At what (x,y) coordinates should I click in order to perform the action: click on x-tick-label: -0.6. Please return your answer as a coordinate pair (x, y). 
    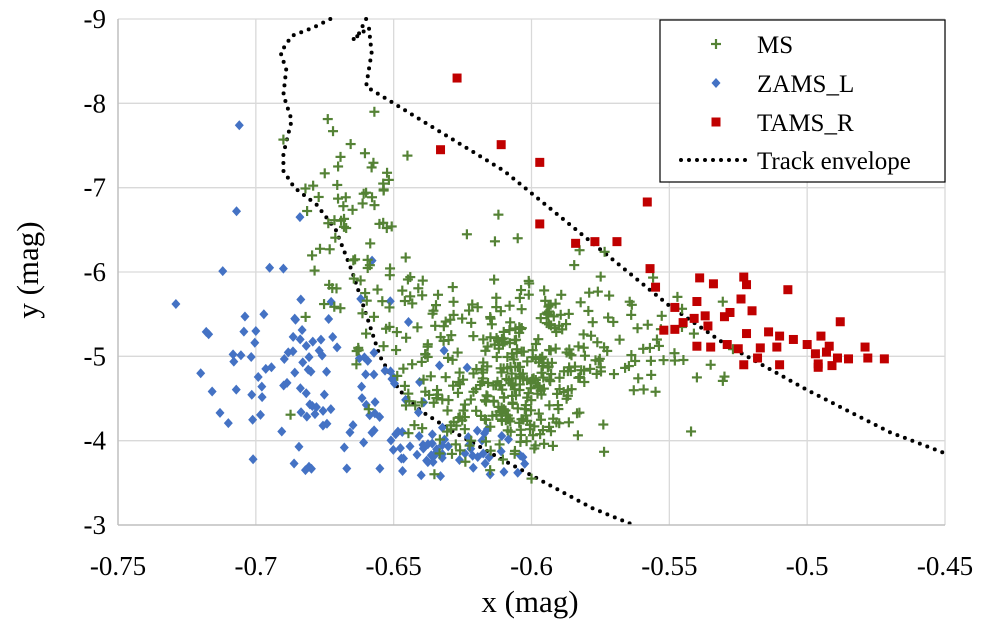
    Looking at the image, I should click on (531, 566).